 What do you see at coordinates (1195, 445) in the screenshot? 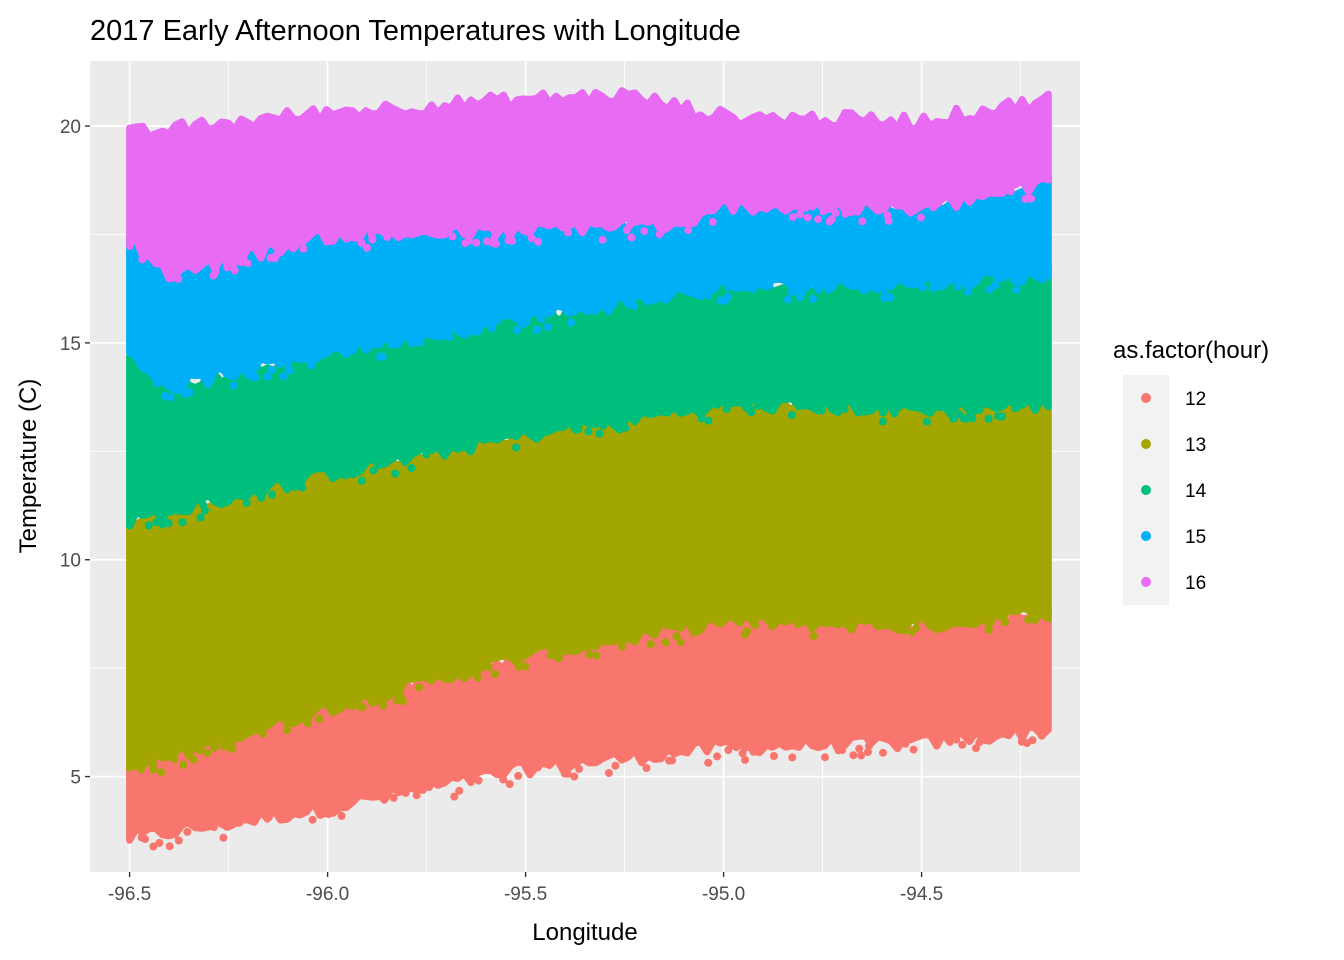
I see `legend-label-13: 13` at bounding box center [1195, 445].